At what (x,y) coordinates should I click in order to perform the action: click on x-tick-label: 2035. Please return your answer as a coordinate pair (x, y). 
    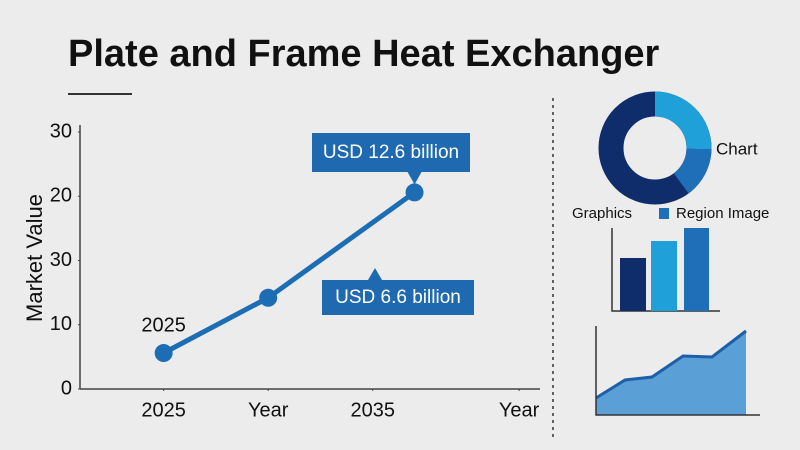
    Looking at the image, I should click on (372, 410).